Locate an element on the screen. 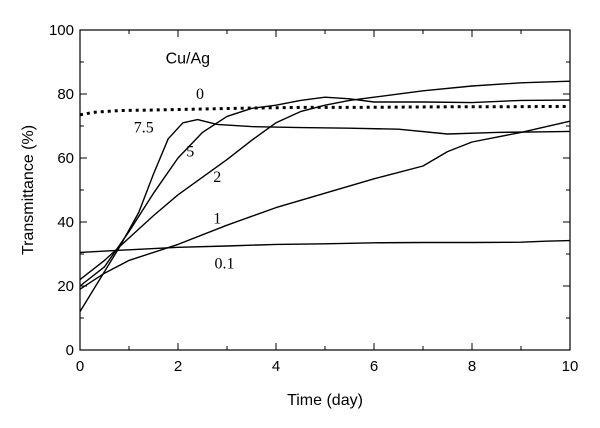  curve-label: 1 is located at coordinates (217, 219).